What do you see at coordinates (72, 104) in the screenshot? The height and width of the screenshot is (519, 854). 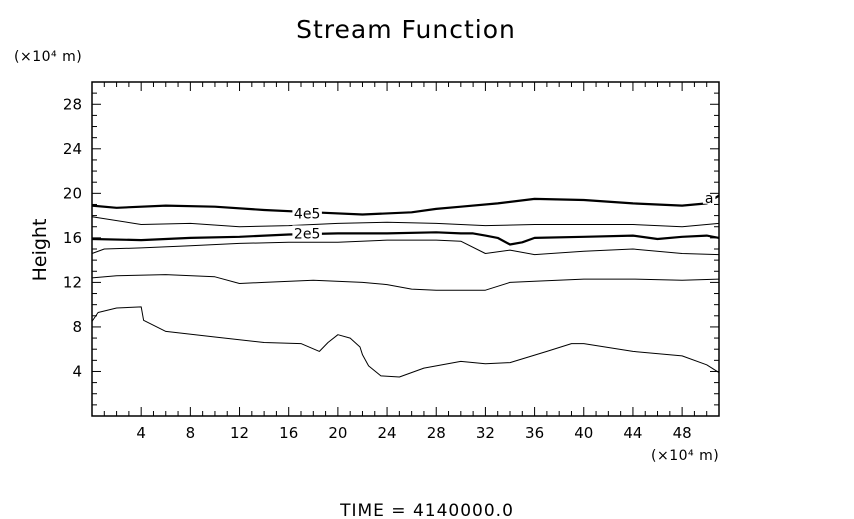 I see `y-tick-label: 28` at bounding box center [72, 104].